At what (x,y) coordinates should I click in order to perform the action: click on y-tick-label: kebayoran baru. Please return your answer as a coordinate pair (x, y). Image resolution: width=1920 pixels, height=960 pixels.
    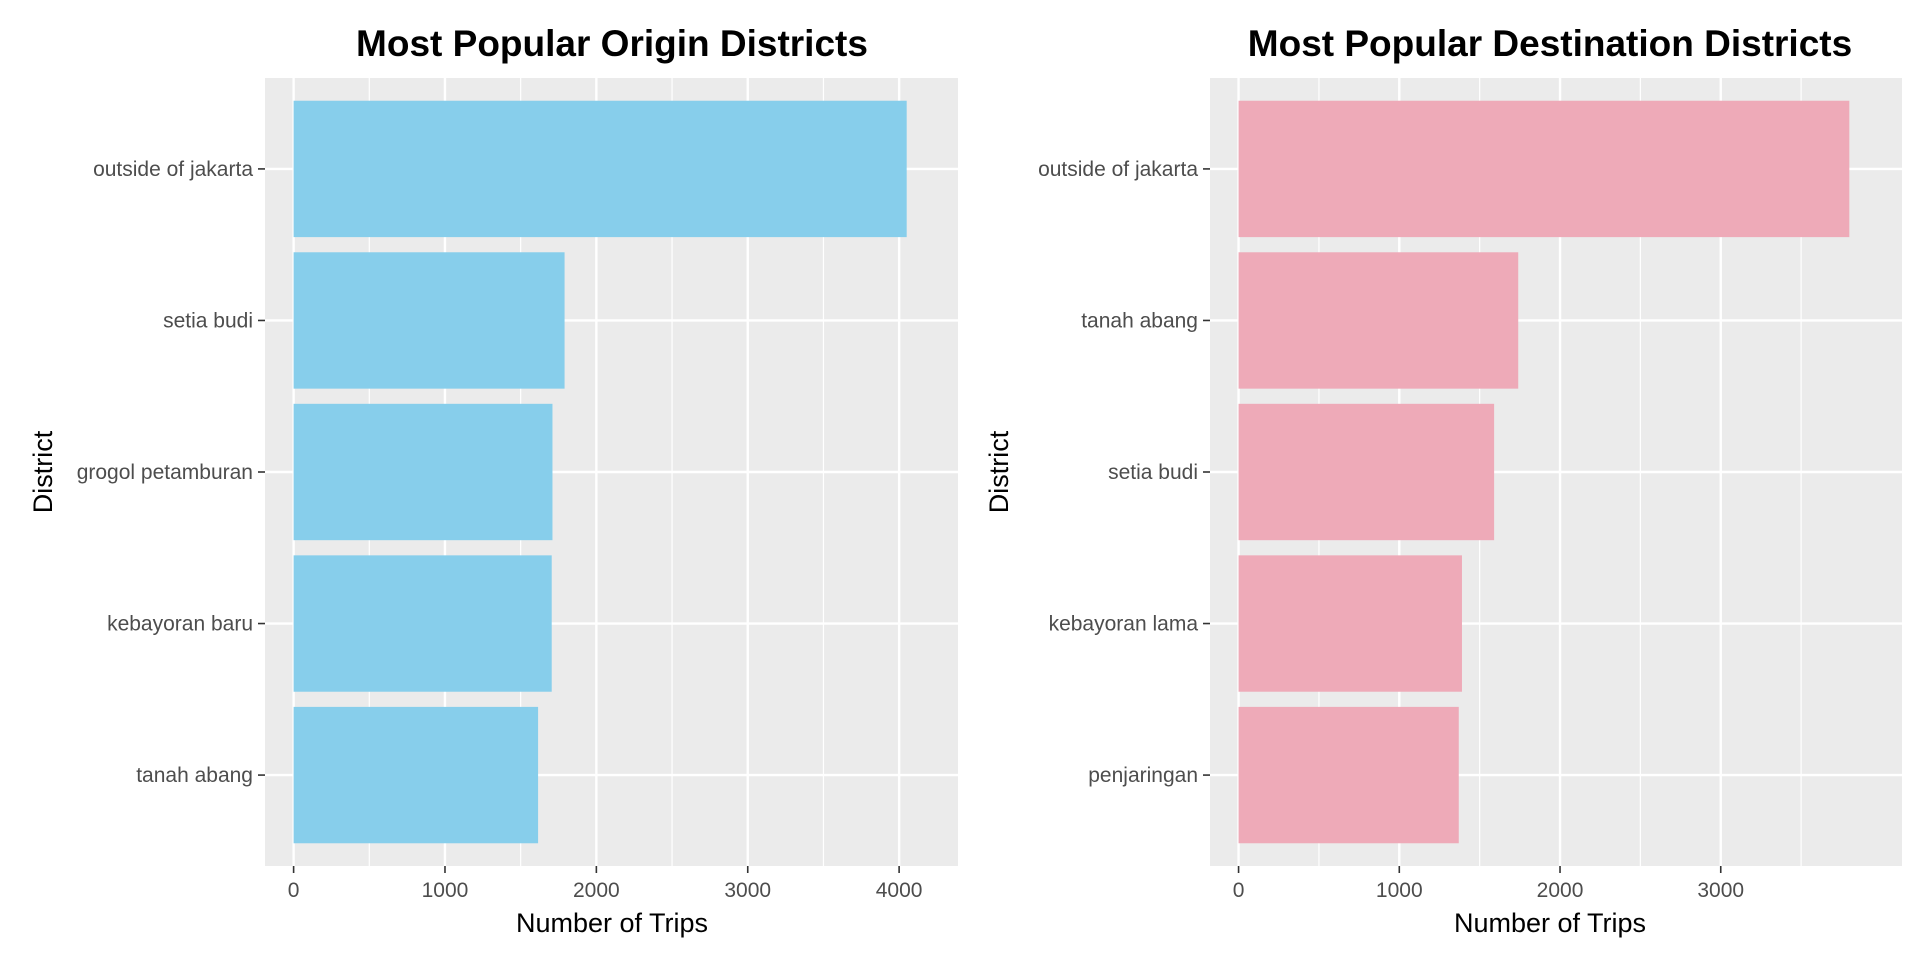
    Looking at the image, I should click on (180, 624).